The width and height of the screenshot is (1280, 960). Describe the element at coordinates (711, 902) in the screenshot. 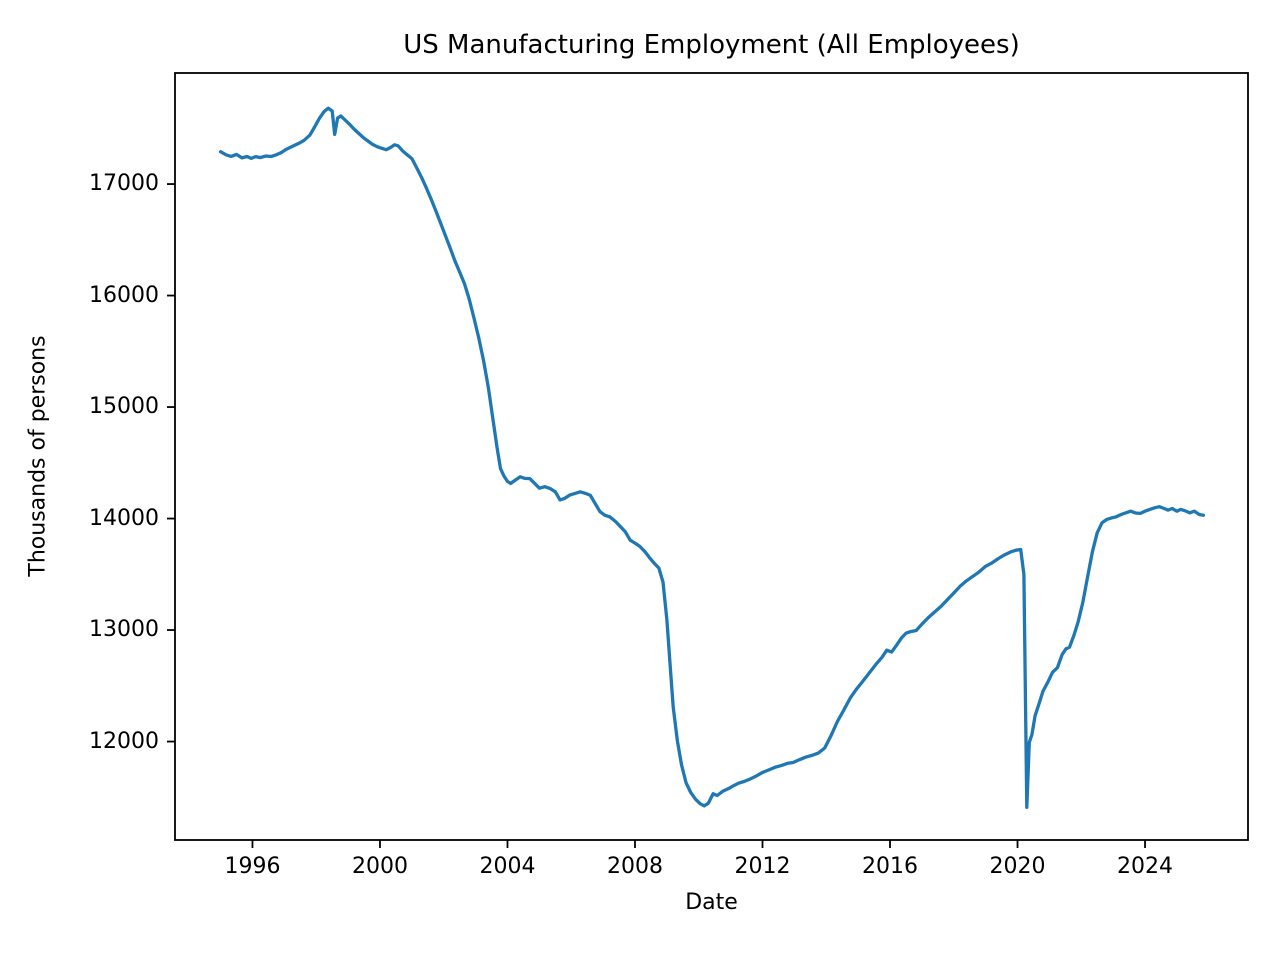

I see `x-axis-label: Date` at that location.